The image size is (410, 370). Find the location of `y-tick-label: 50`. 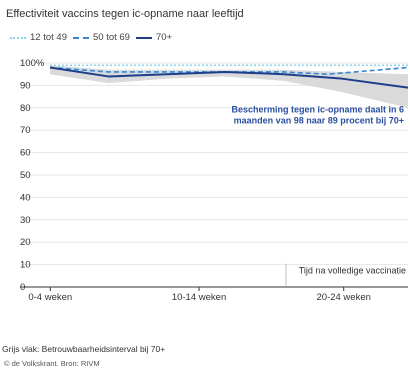

y-tick-label: 50 is located at coordinates (25, 175).